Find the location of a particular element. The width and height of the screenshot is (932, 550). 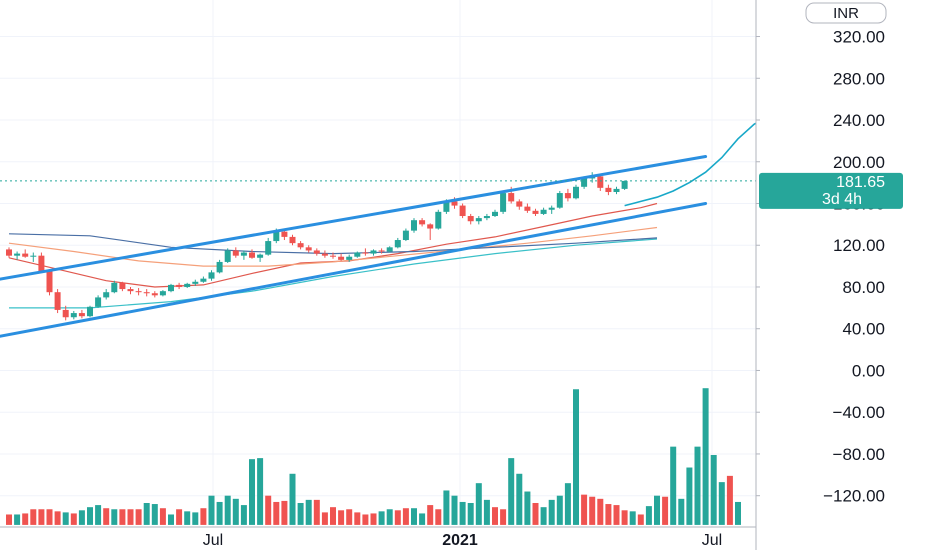

bar-countdown: 3d 4h is located at coordinates (842, 199).